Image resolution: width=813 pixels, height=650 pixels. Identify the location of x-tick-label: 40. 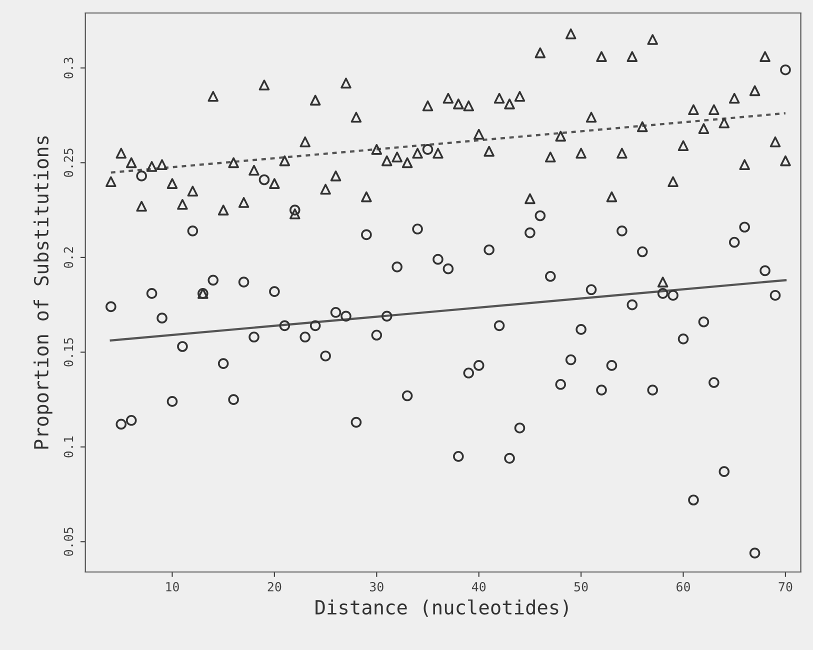
(479, 587).